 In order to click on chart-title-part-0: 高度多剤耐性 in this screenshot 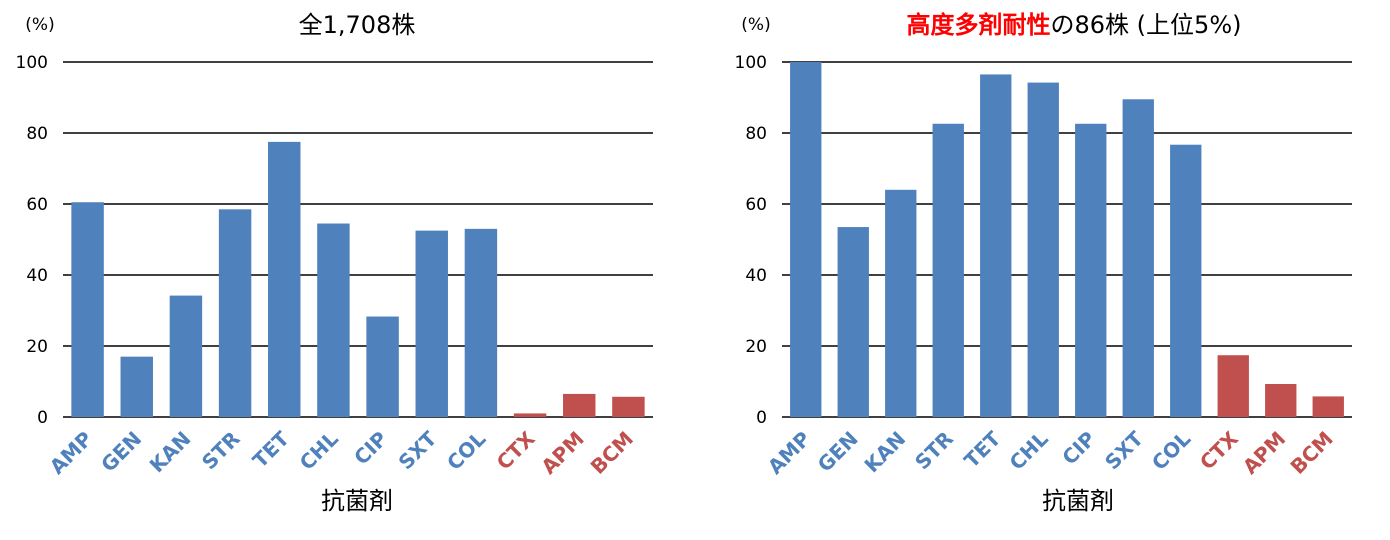, I will do `click(979, 25)`.